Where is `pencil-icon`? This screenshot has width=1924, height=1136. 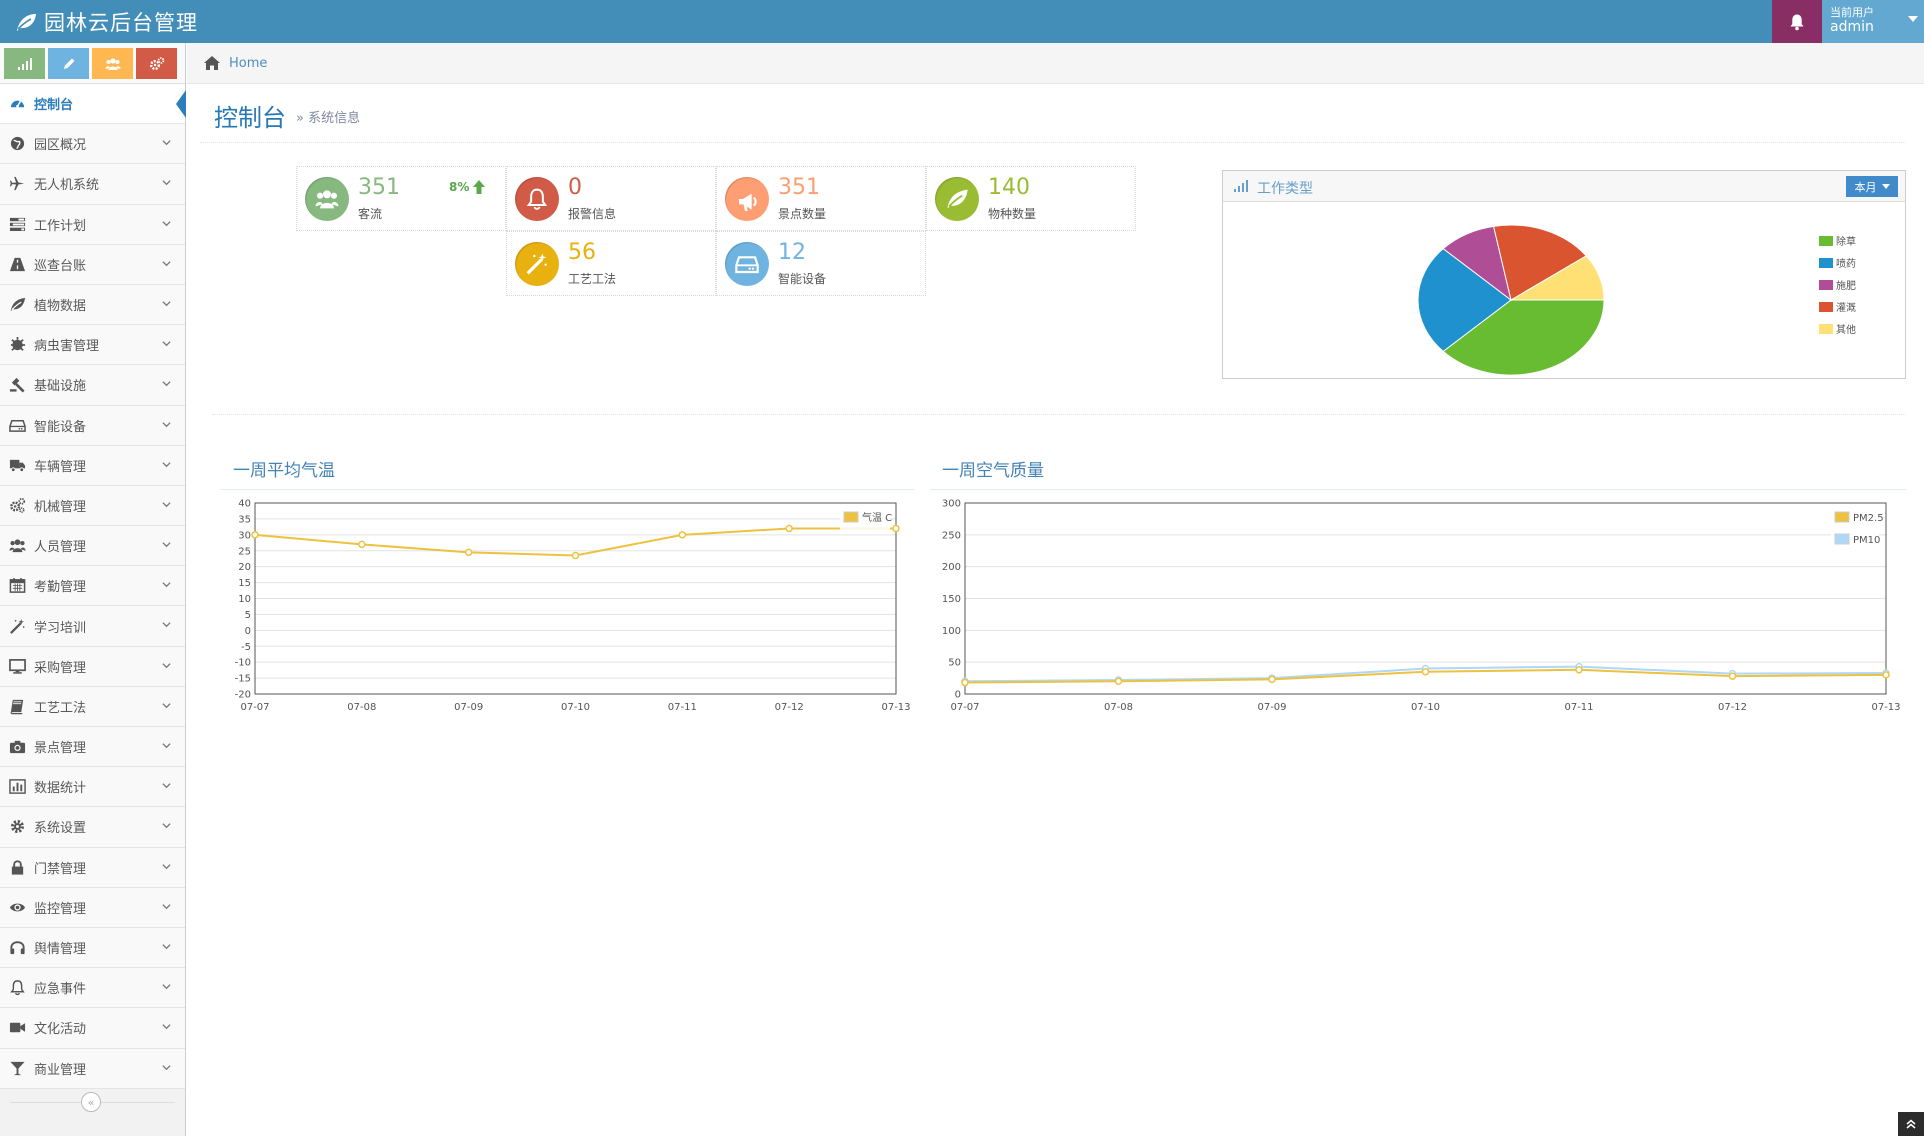
pencil-icon is located at coordinates (68, 63).